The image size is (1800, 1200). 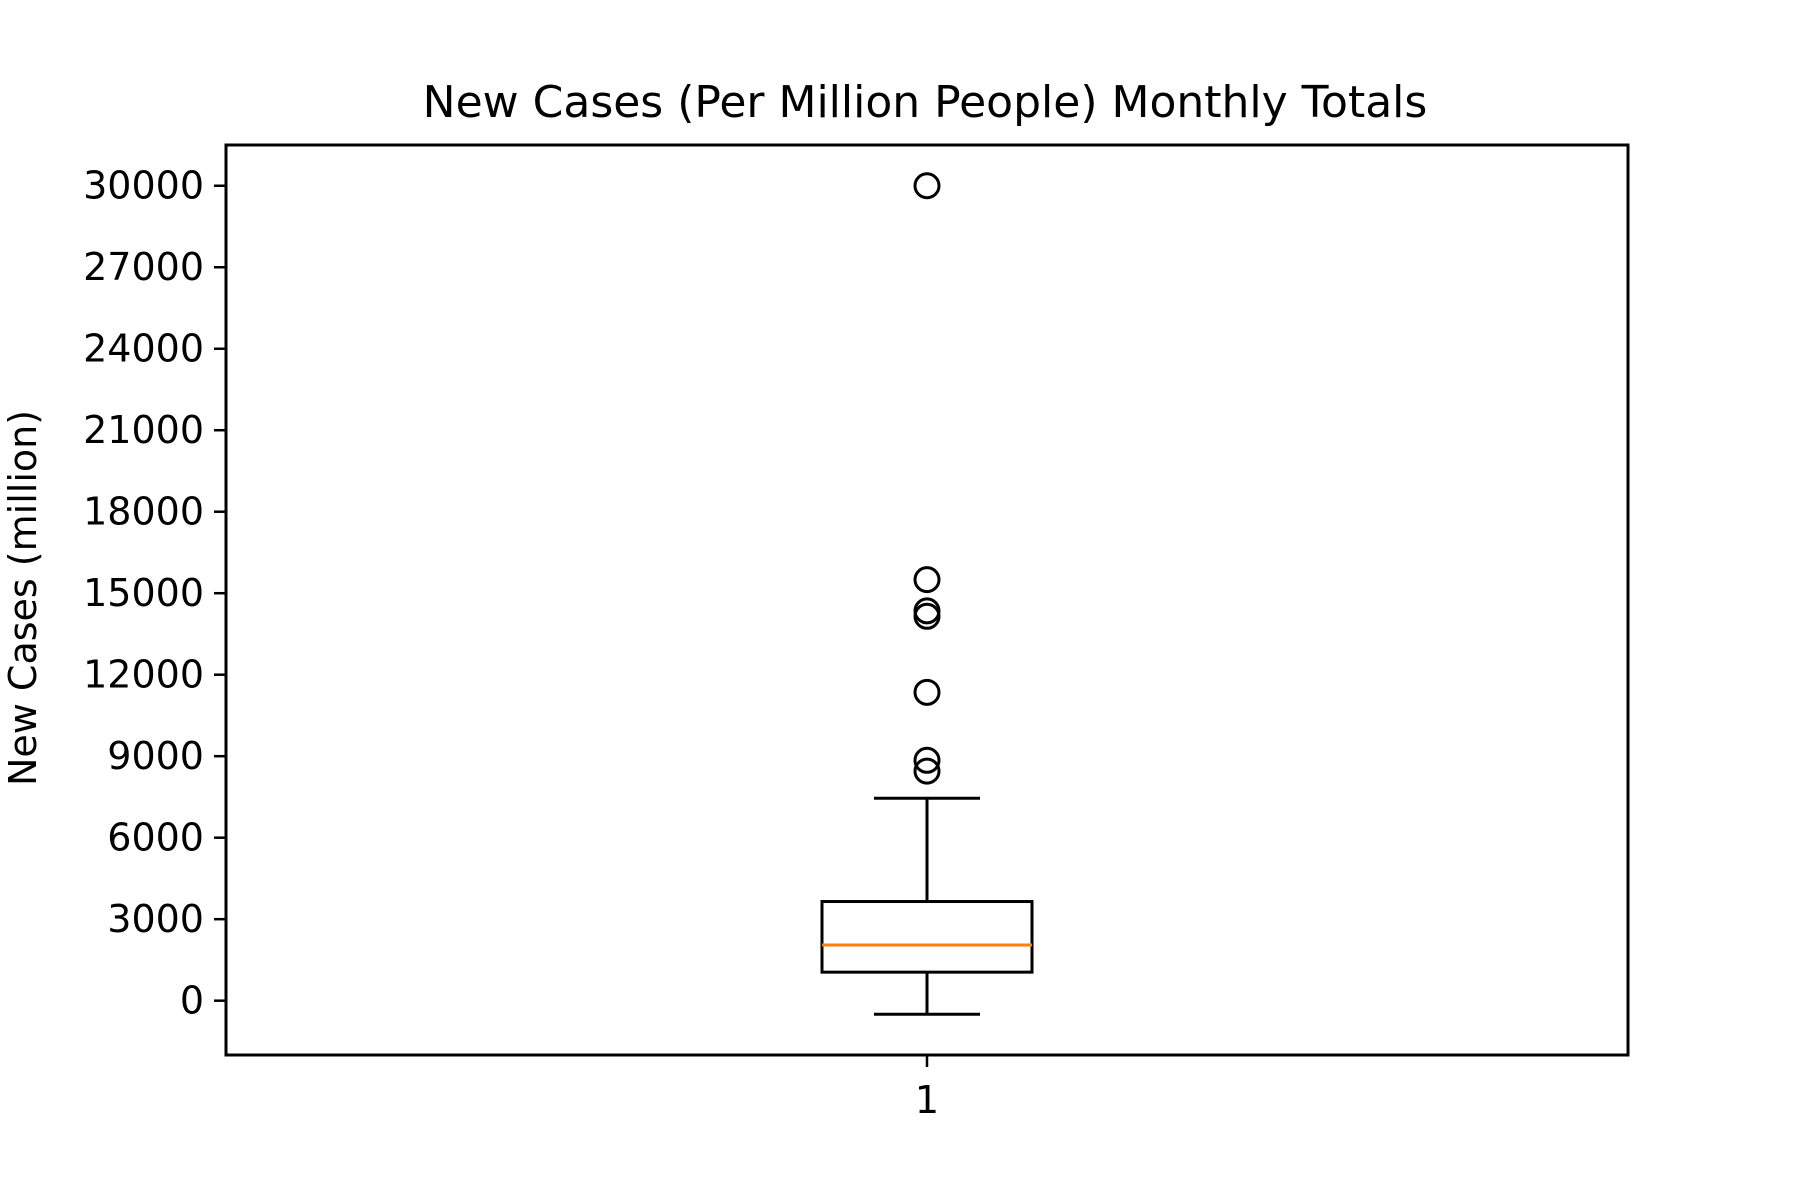 What do you see at coordinates (155, 756) in the screenshot?
I see `y-tick-label: 9000` at bounding box center [155, 756].